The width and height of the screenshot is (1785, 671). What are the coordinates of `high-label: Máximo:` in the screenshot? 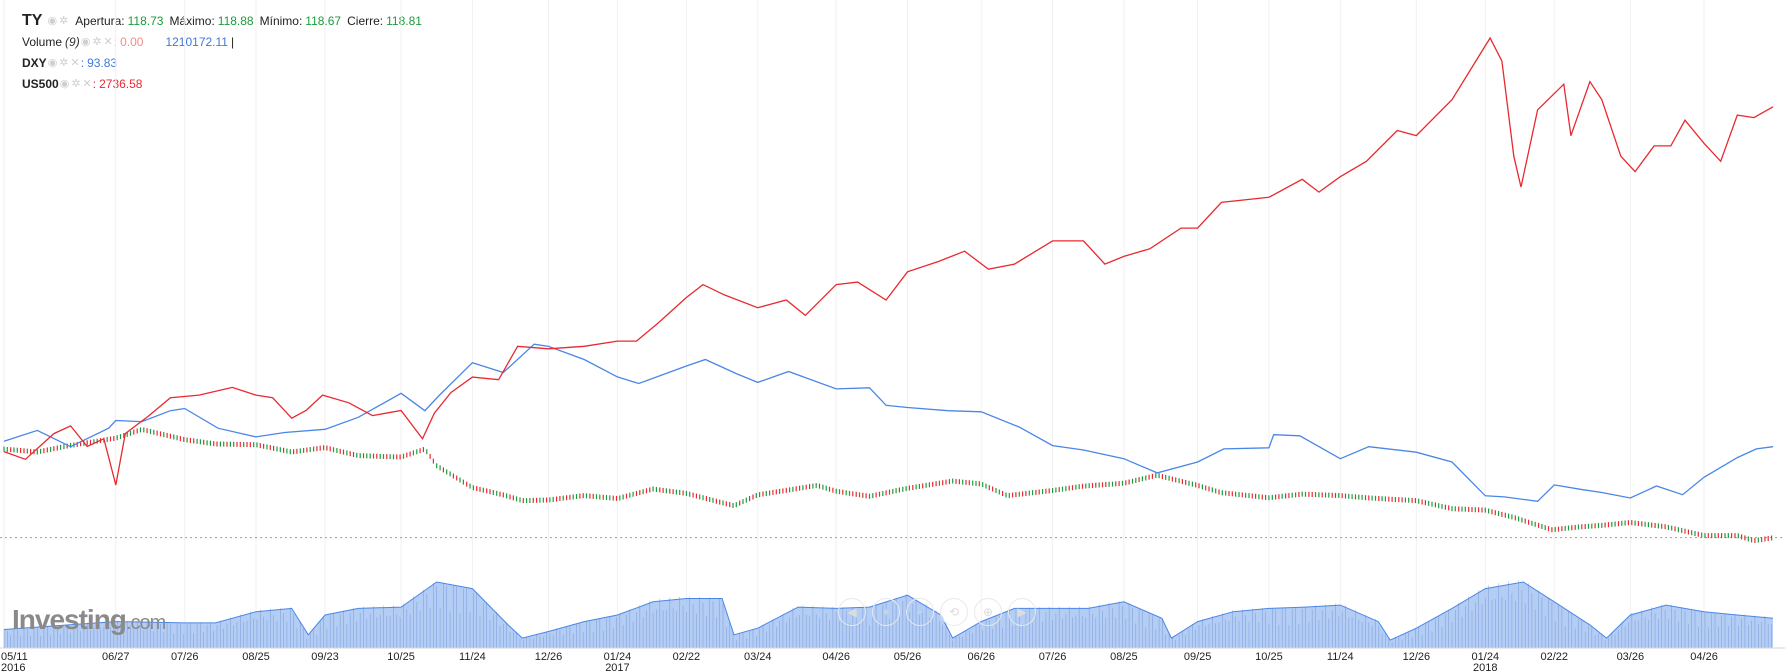 It's located at (192, 20).